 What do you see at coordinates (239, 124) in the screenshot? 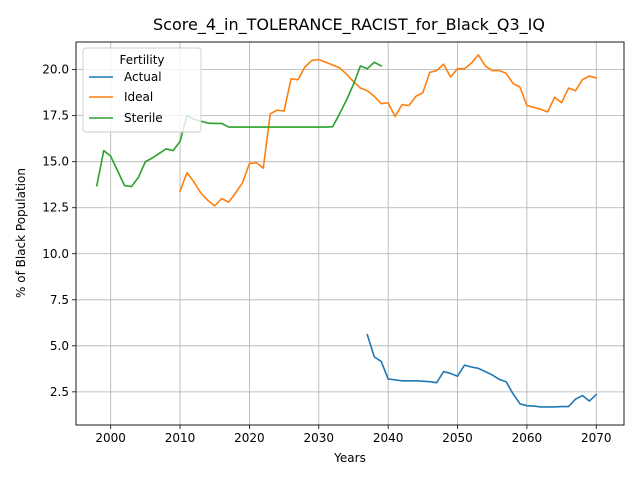
I see `series-line-sterile` at bounding box center [239, 124].